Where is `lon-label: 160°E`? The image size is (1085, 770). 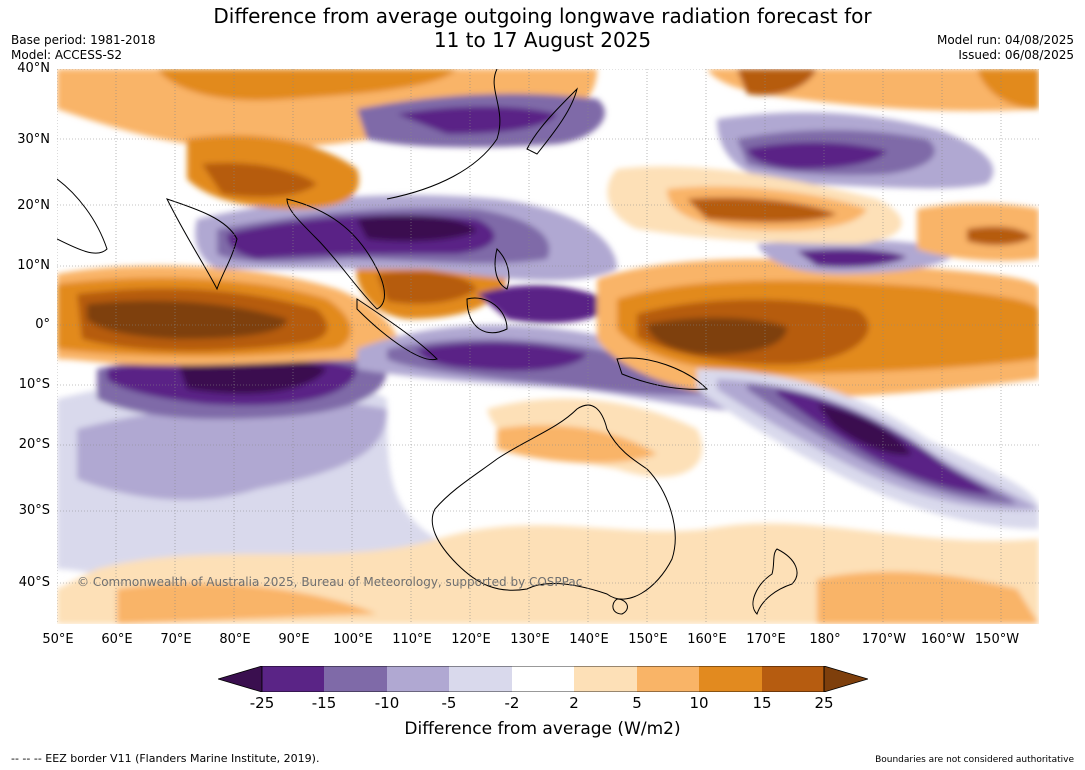 lon-label: 160°E is located at coordinates (707, 639).